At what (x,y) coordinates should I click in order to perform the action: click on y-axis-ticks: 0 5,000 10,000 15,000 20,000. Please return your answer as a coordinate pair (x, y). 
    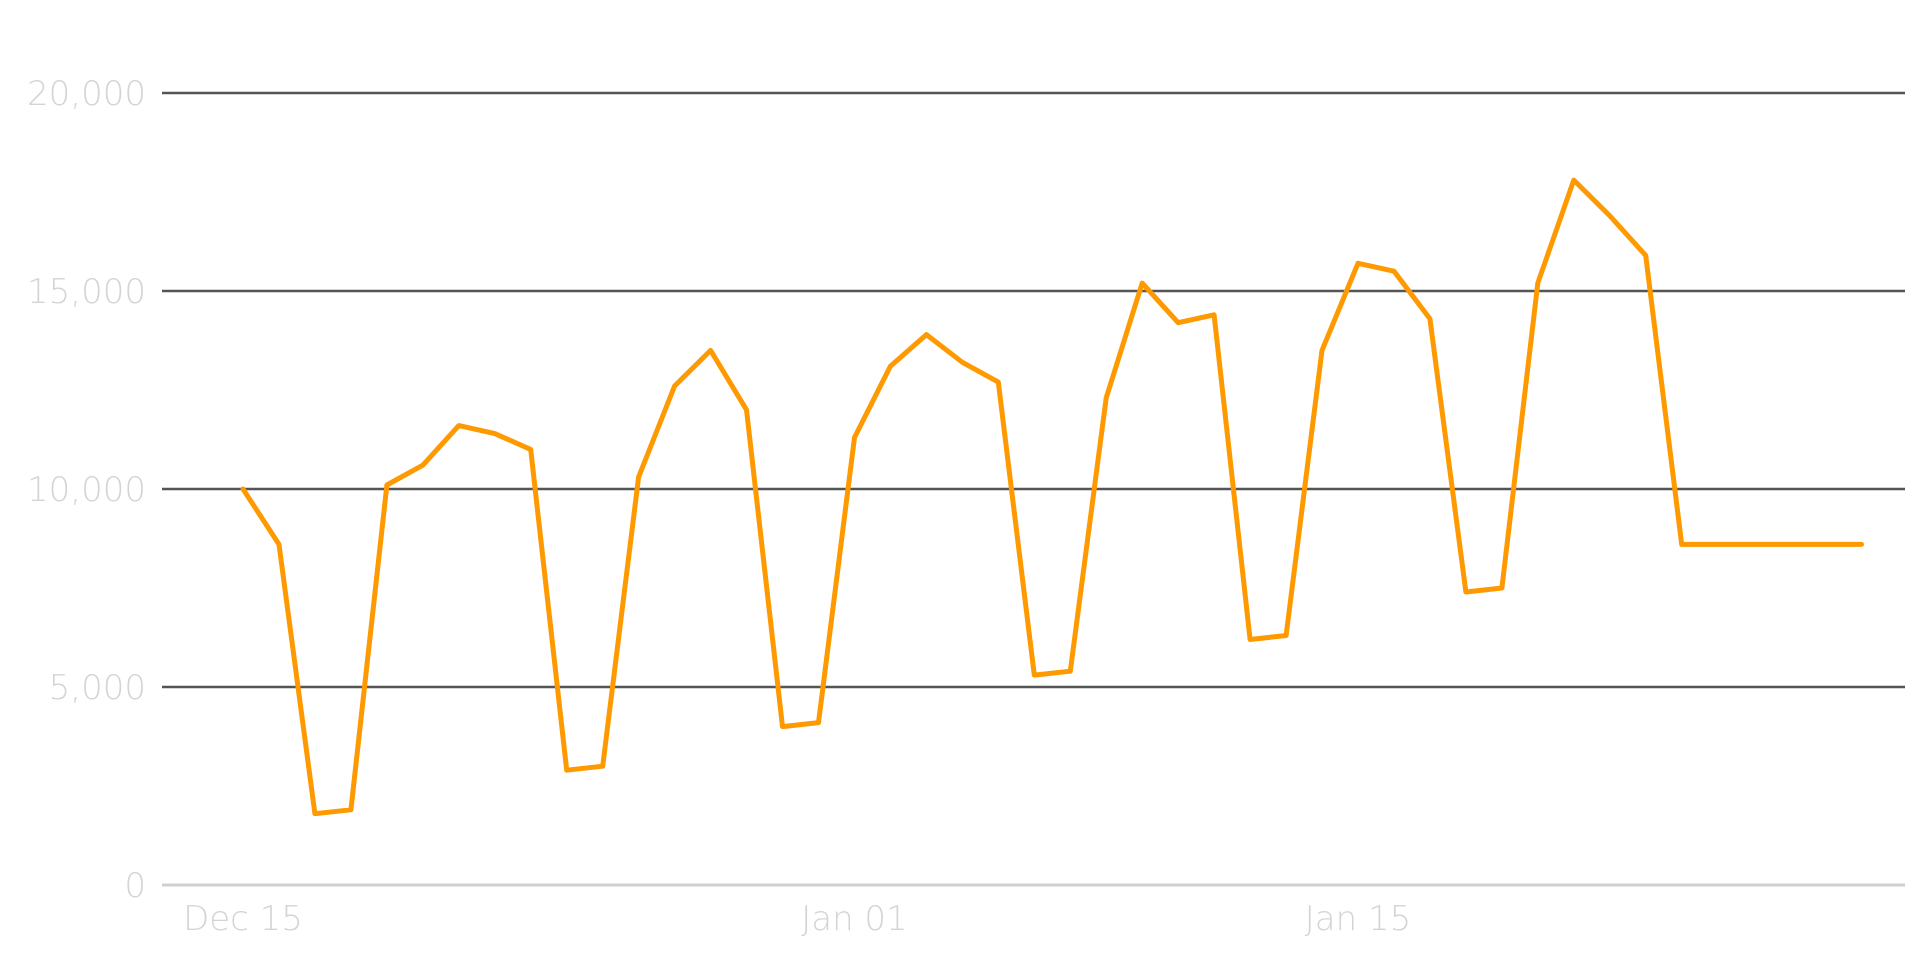
    Looking at the image, I should click on (86, 490).